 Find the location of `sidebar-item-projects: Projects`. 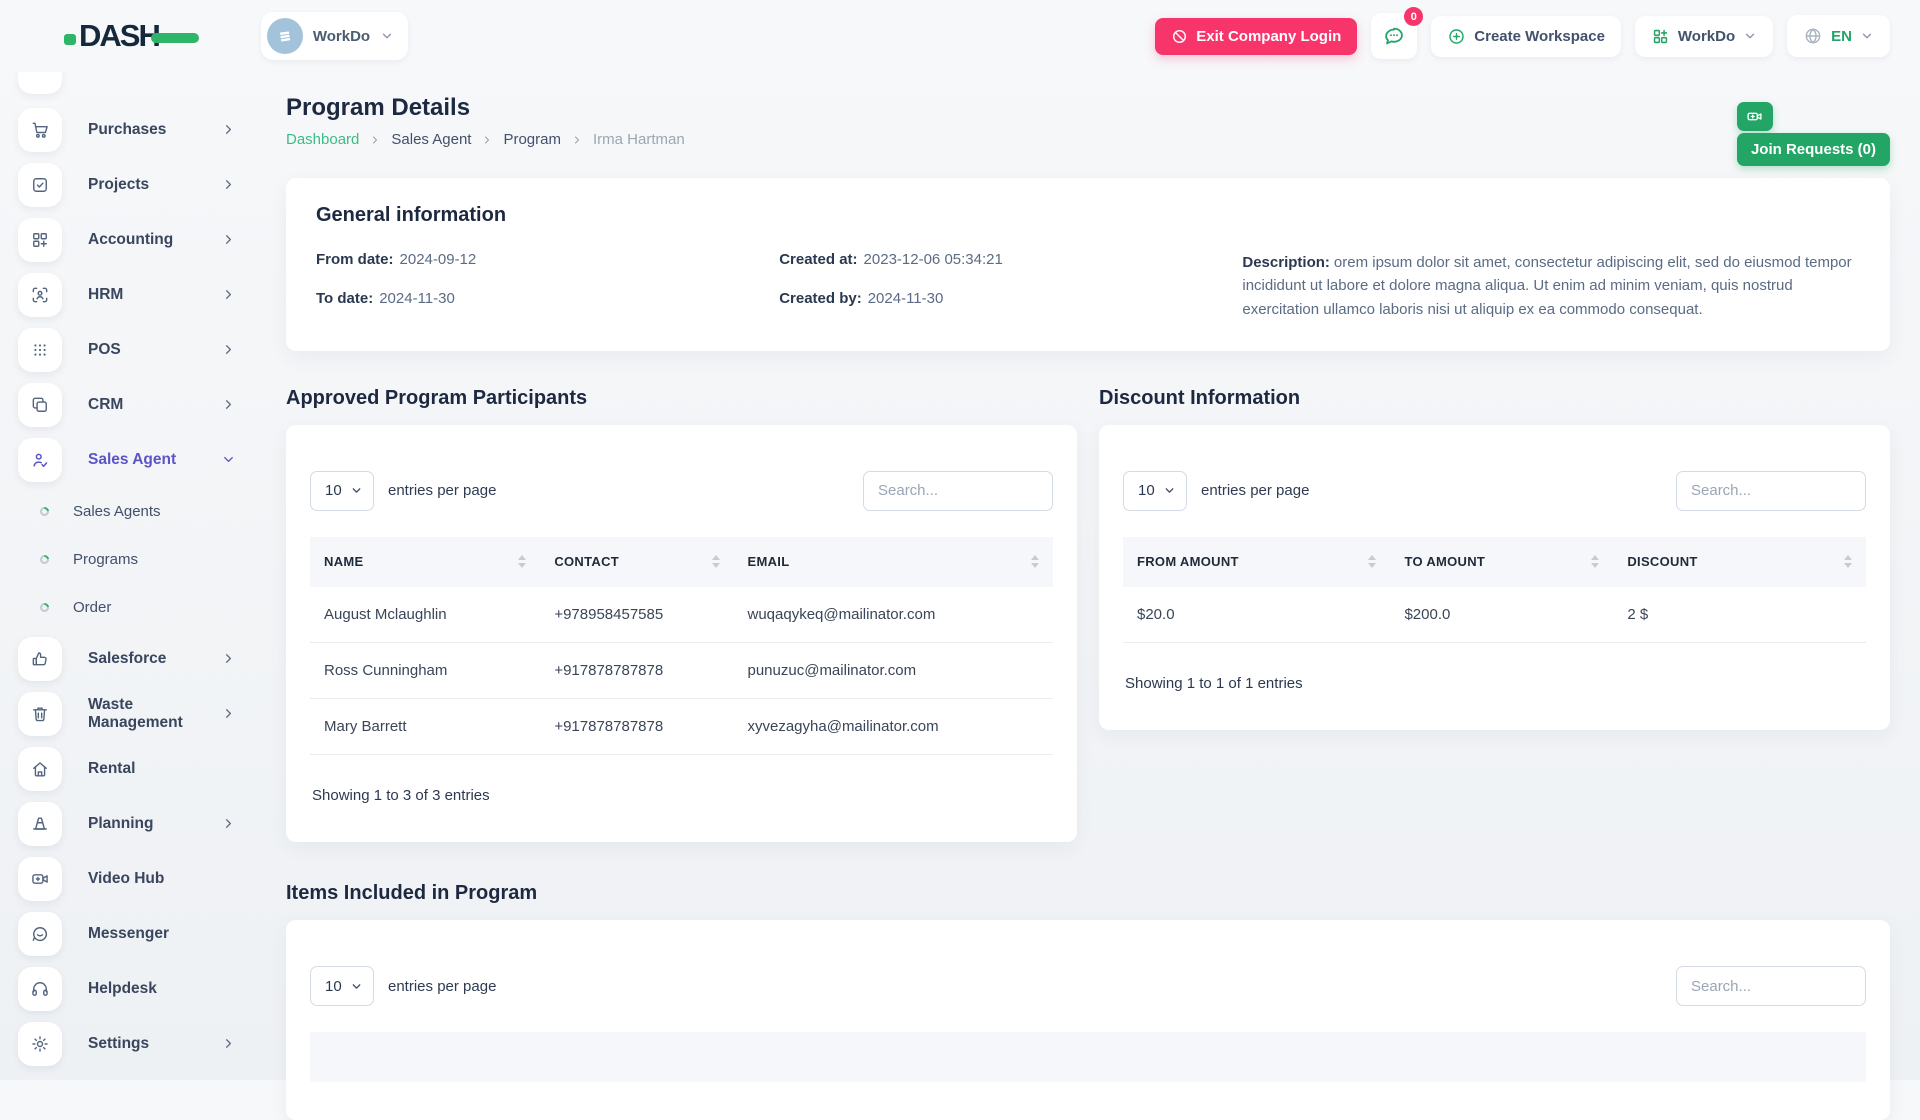

sidebar-item-projects: Projects is located at coordinates (140, 184).